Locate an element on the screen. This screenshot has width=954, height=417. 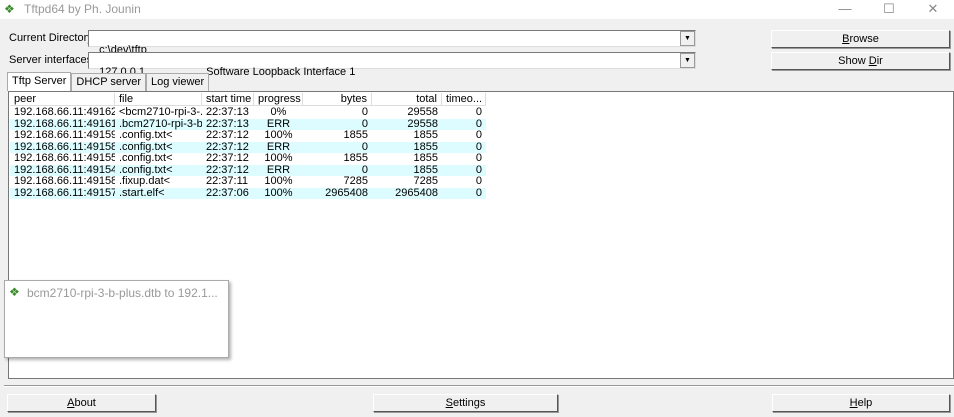
cell-start-time: 22:37:11 is located at coordinates (227, 181).